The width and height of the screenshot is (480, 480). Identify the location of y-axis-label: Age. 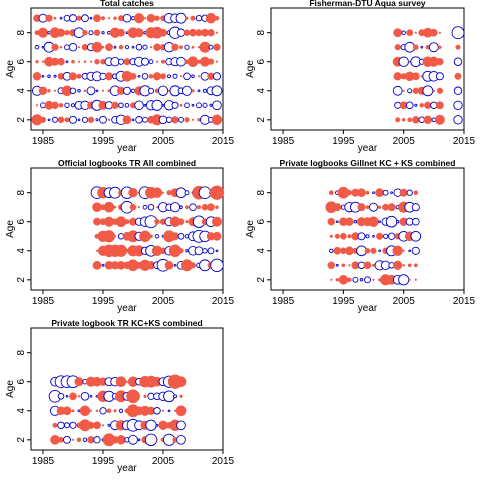
(250, 229).